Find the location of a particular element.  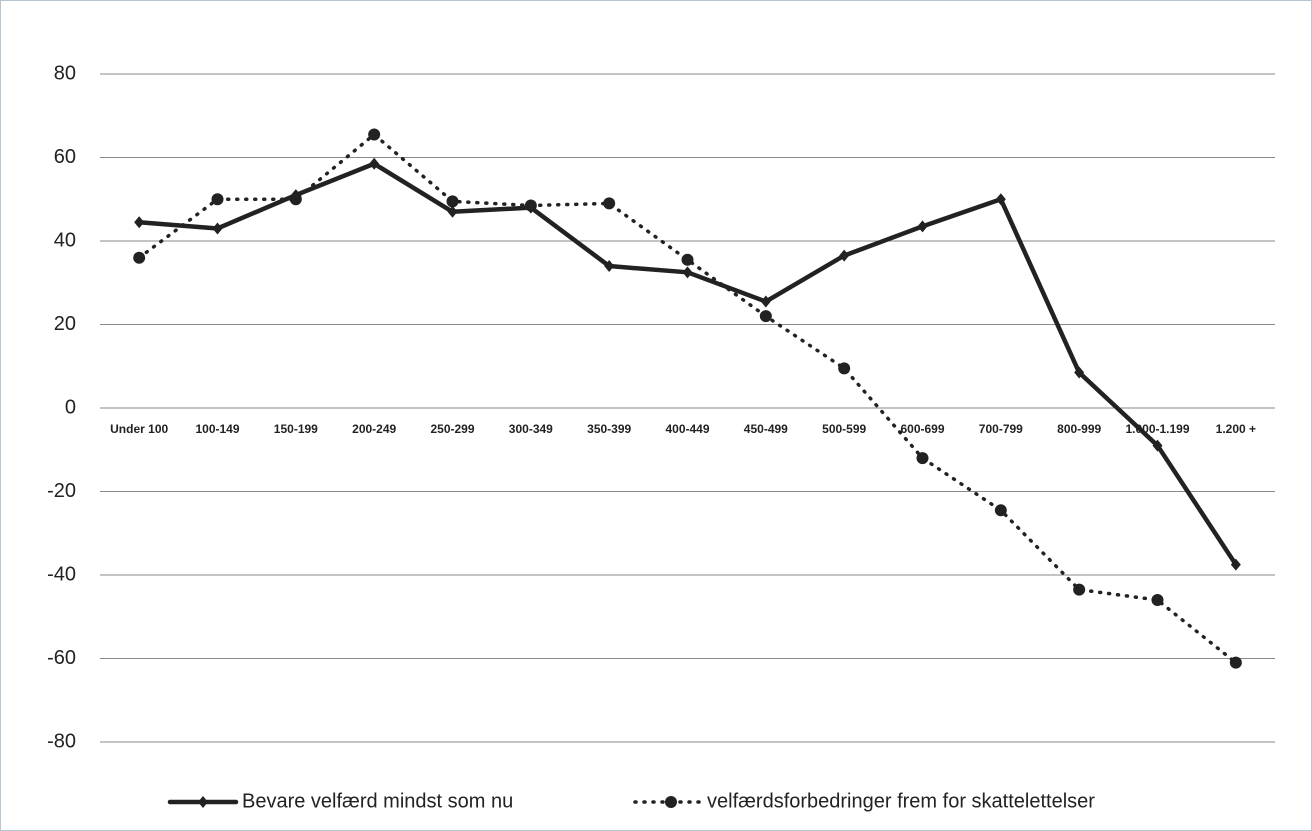

y-tick-label: -40 is located at coordinates (61, 574).